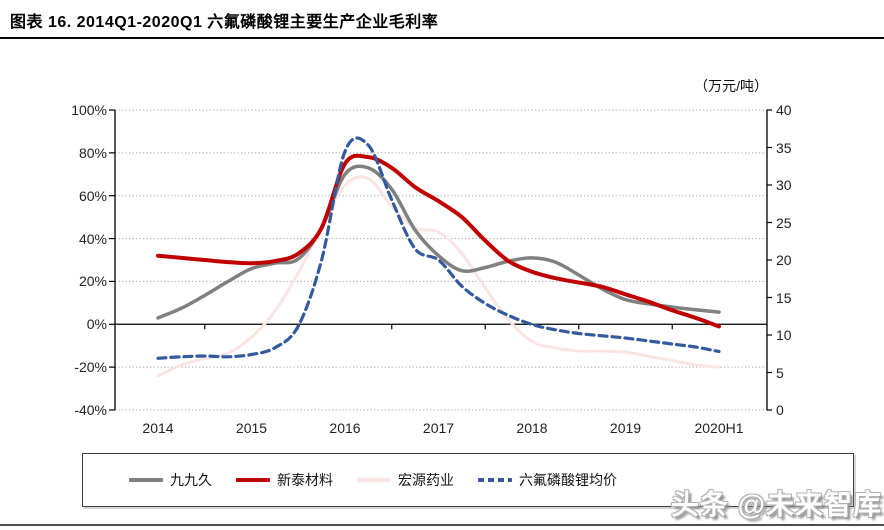 The image size is (884, 530). What do you see at coordinates (784, 297) in the screenshot?
I see `right-axis-label: 15` at bounding box center [784, 297].